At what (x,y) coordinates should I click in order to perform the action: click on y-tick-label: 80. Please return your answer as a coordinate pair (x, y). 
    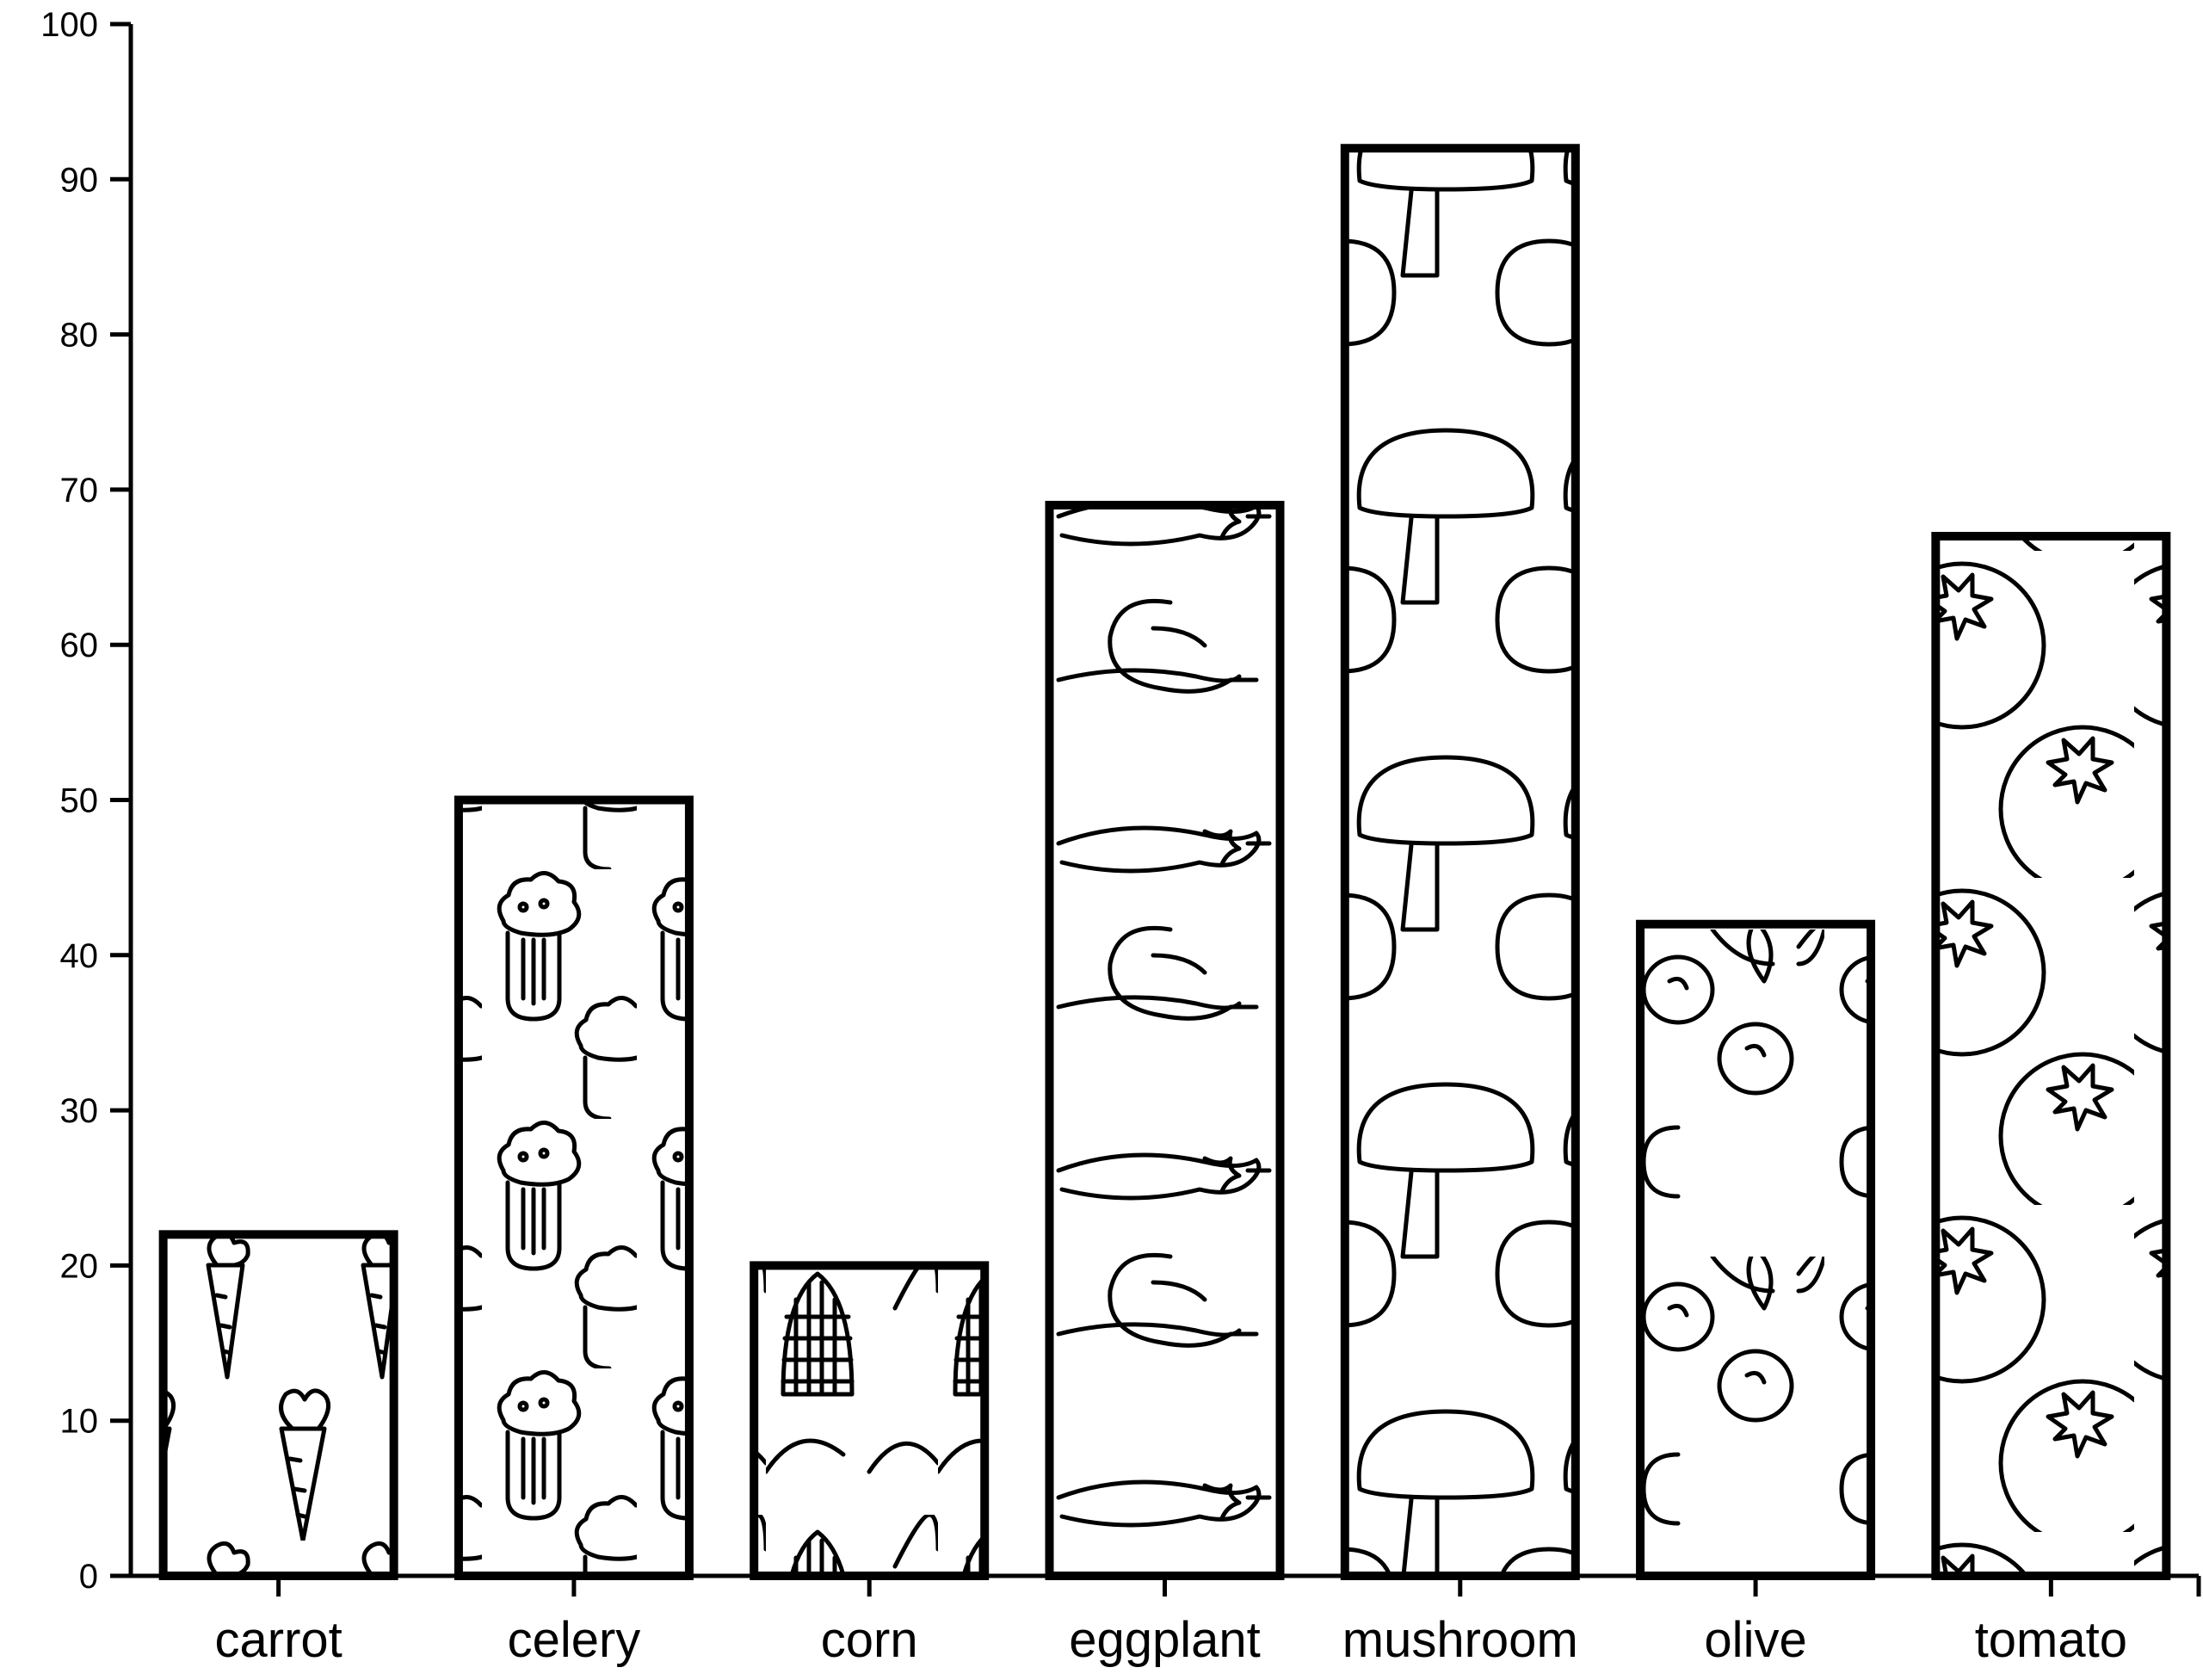
    Looking at the image, I should click on (79, 336).